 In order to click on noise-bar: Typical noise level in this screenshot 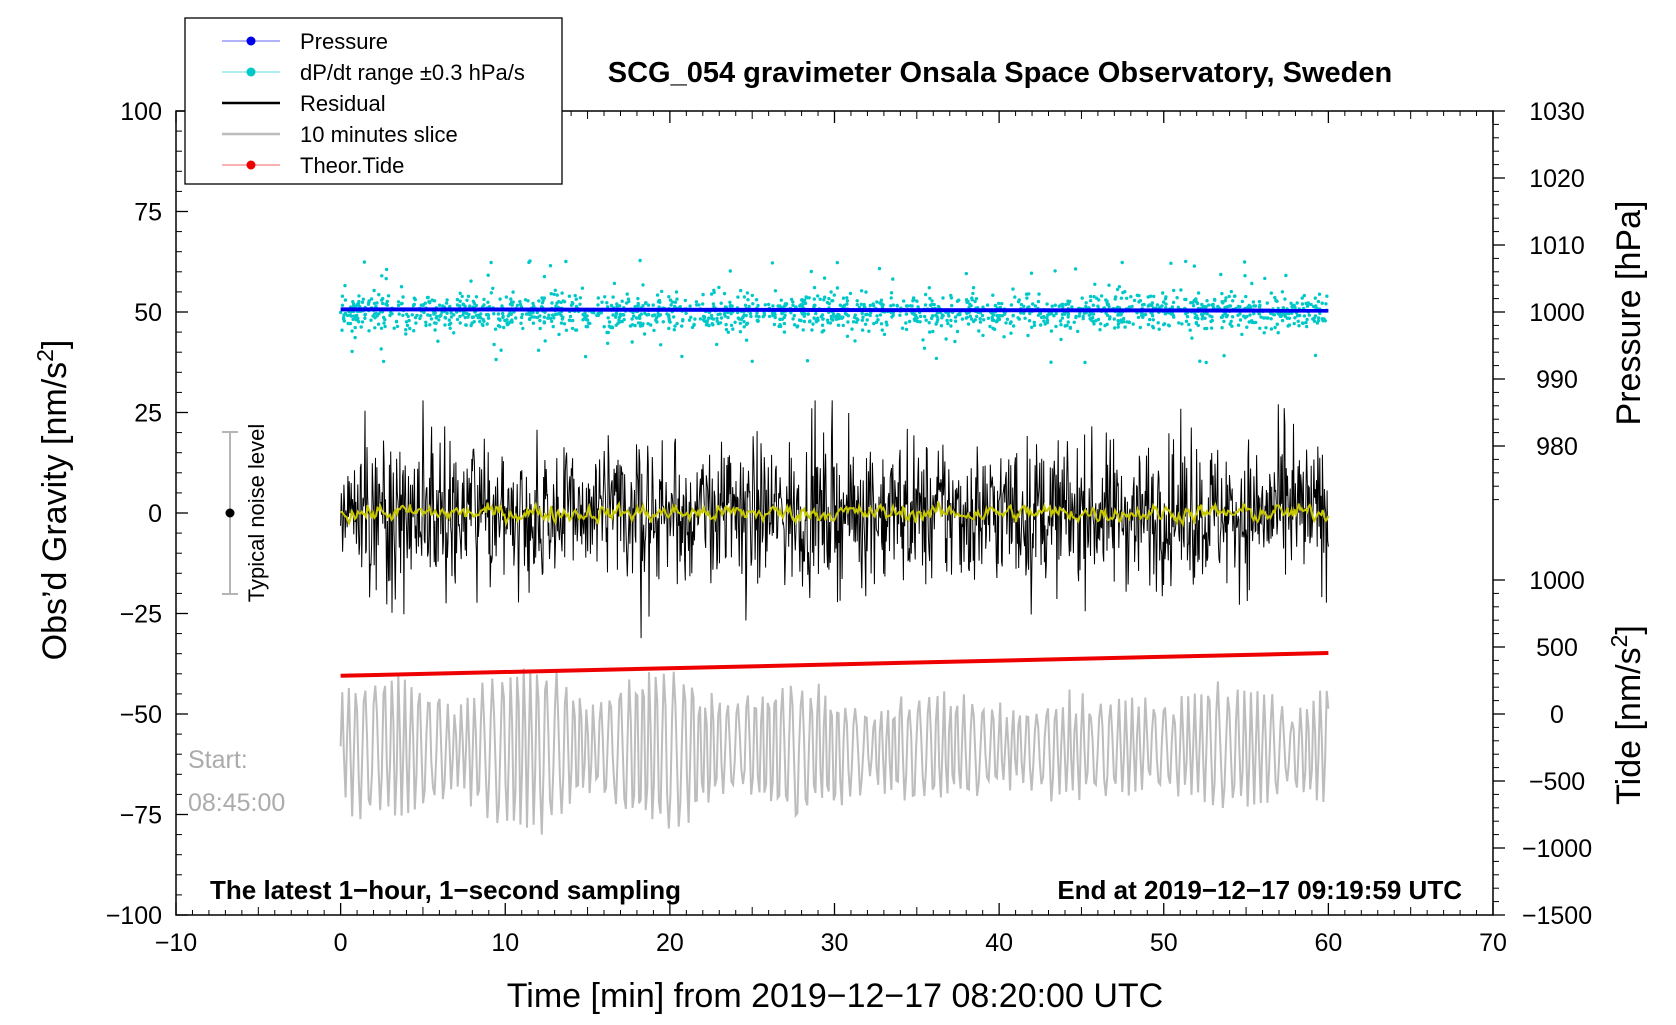, I will do `click(245, 513)`.